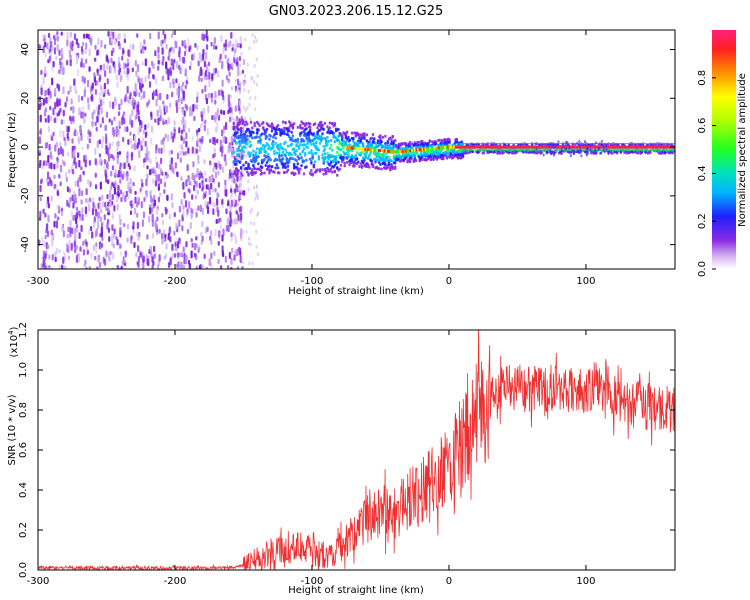  I want to click on colorbar-tick-label: 0.4, so click(702, 173).